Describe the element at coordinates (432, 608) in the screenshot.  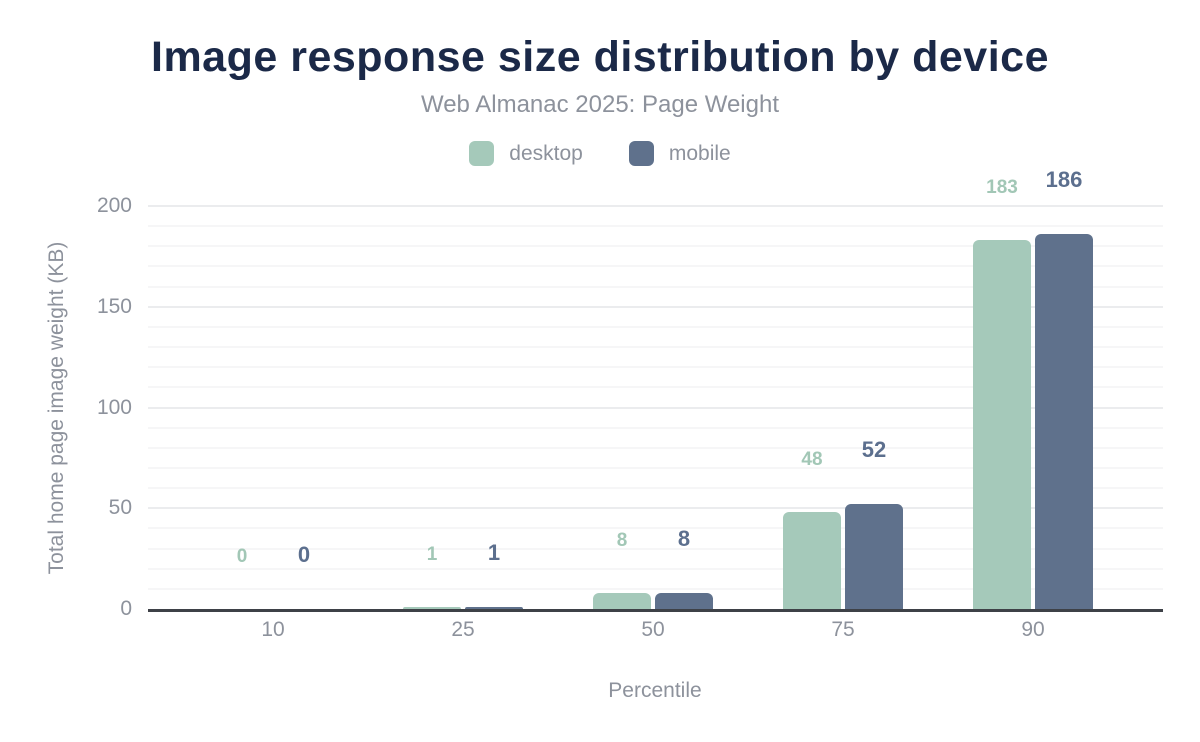
I see `bar-desktop-p25` at that location.